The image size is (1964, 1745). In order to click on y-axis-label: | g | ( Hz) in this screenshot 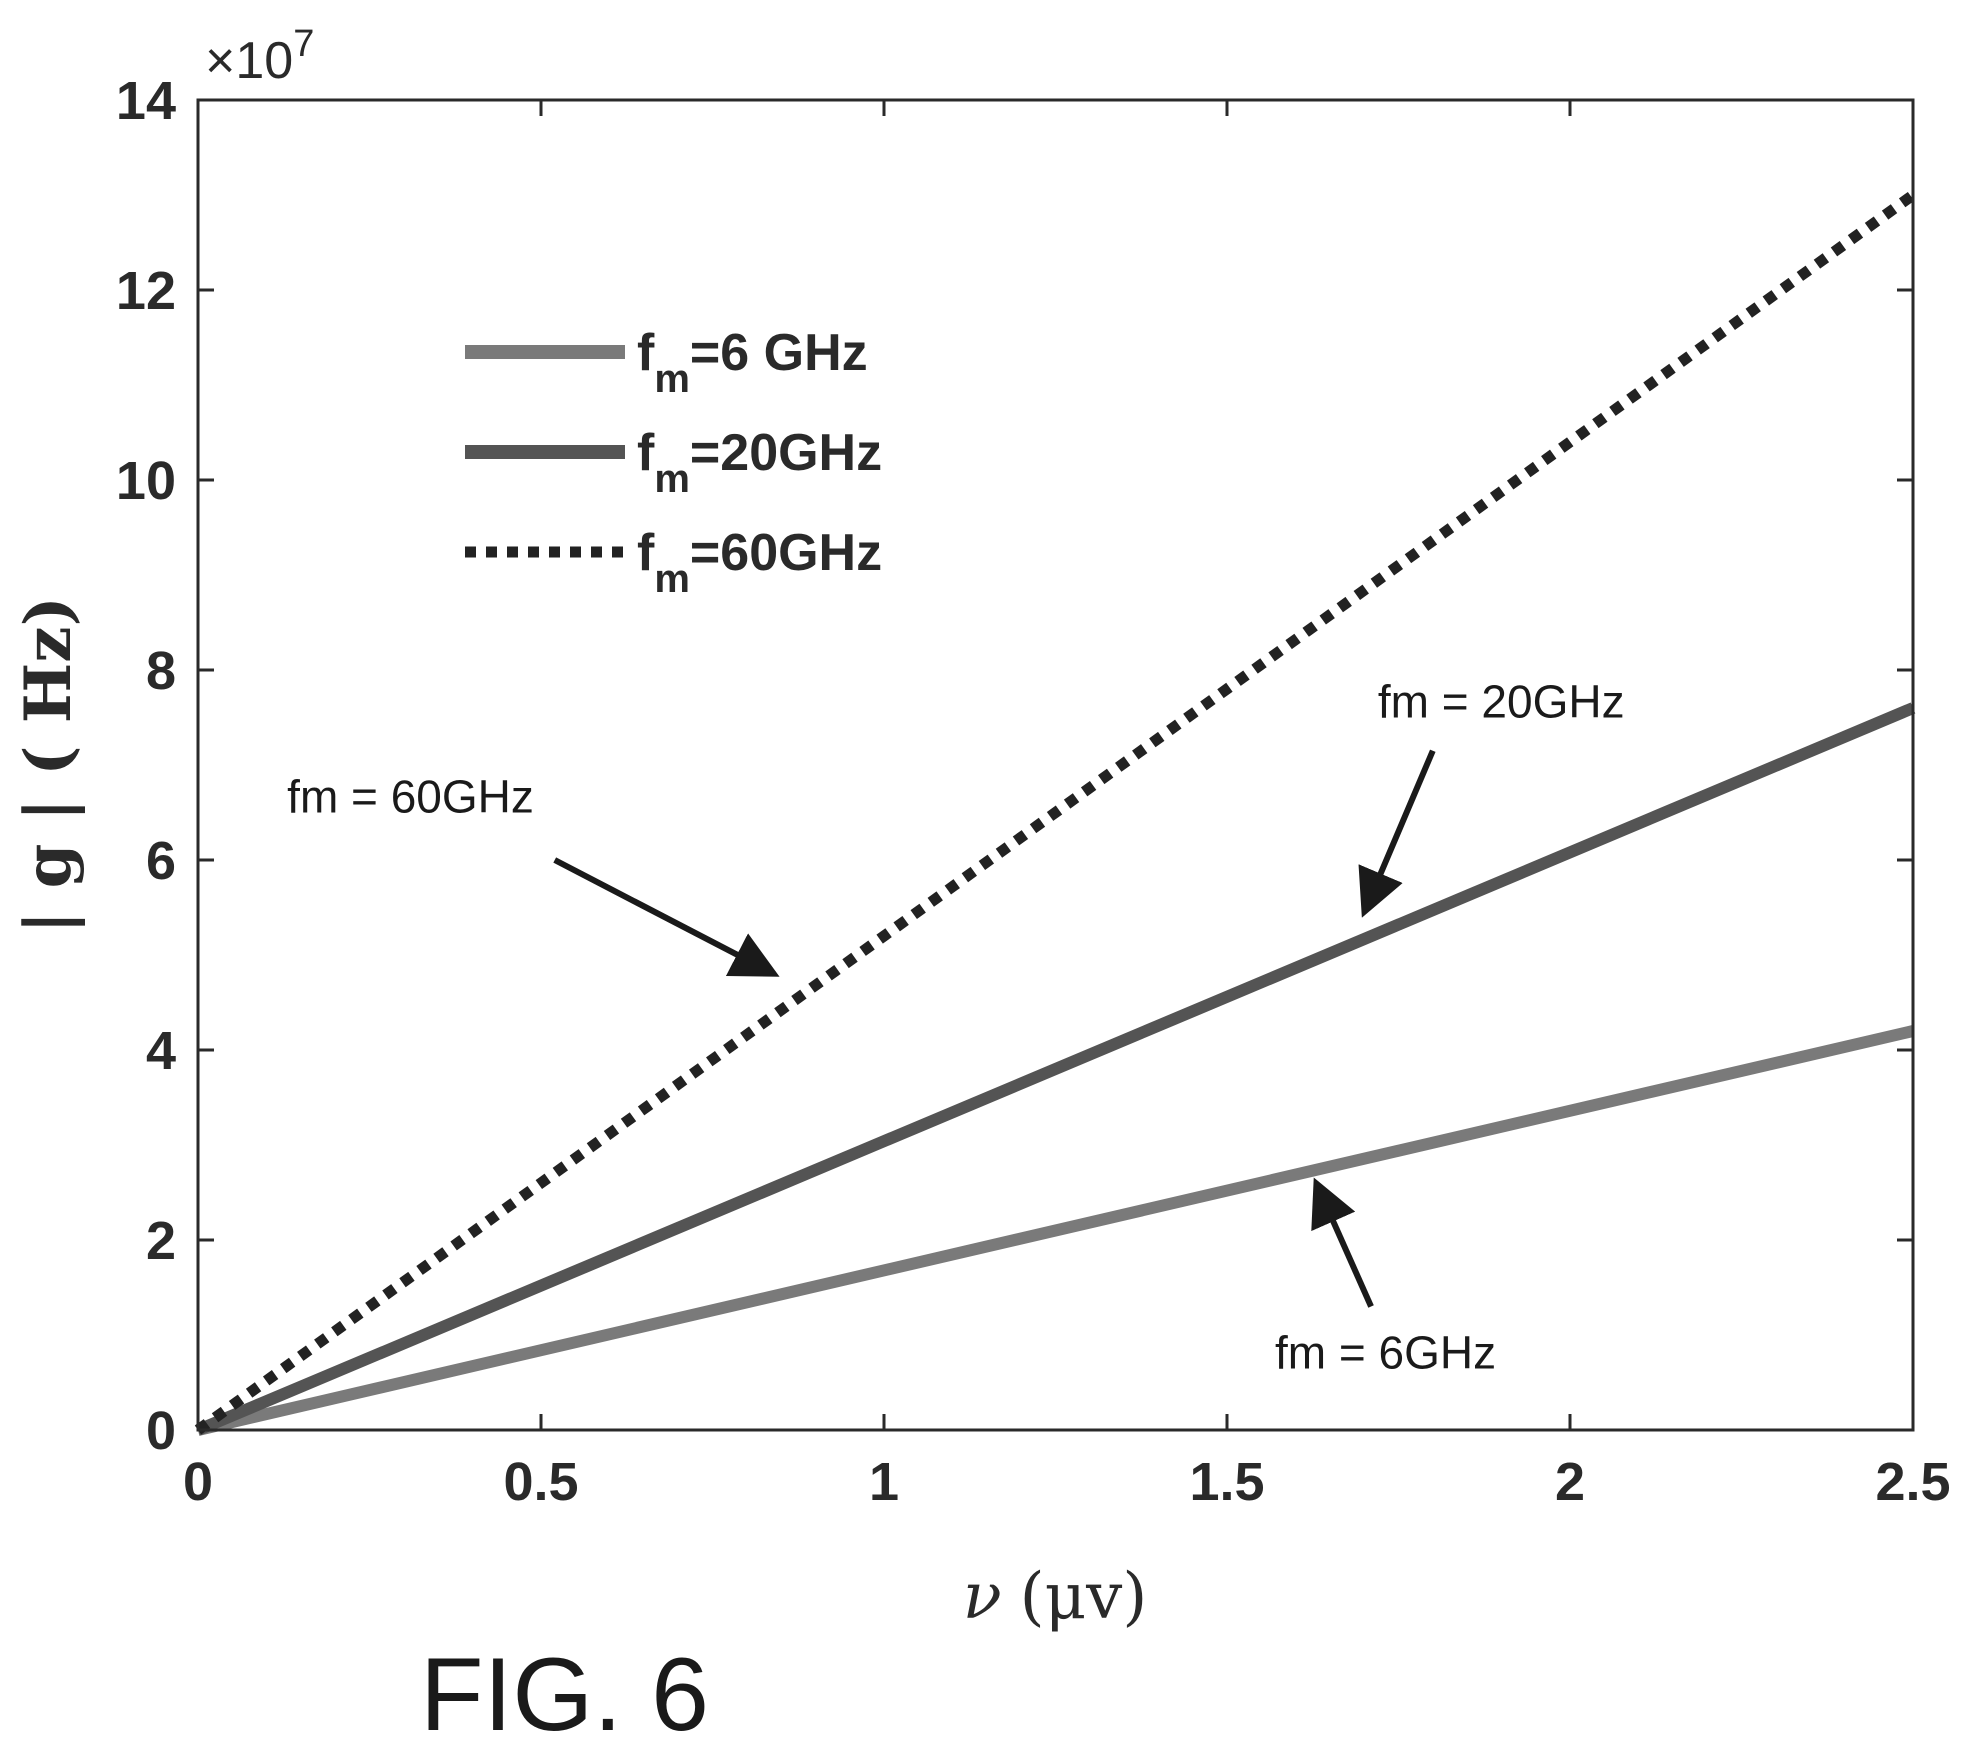, I will do `click(48, 765)`.